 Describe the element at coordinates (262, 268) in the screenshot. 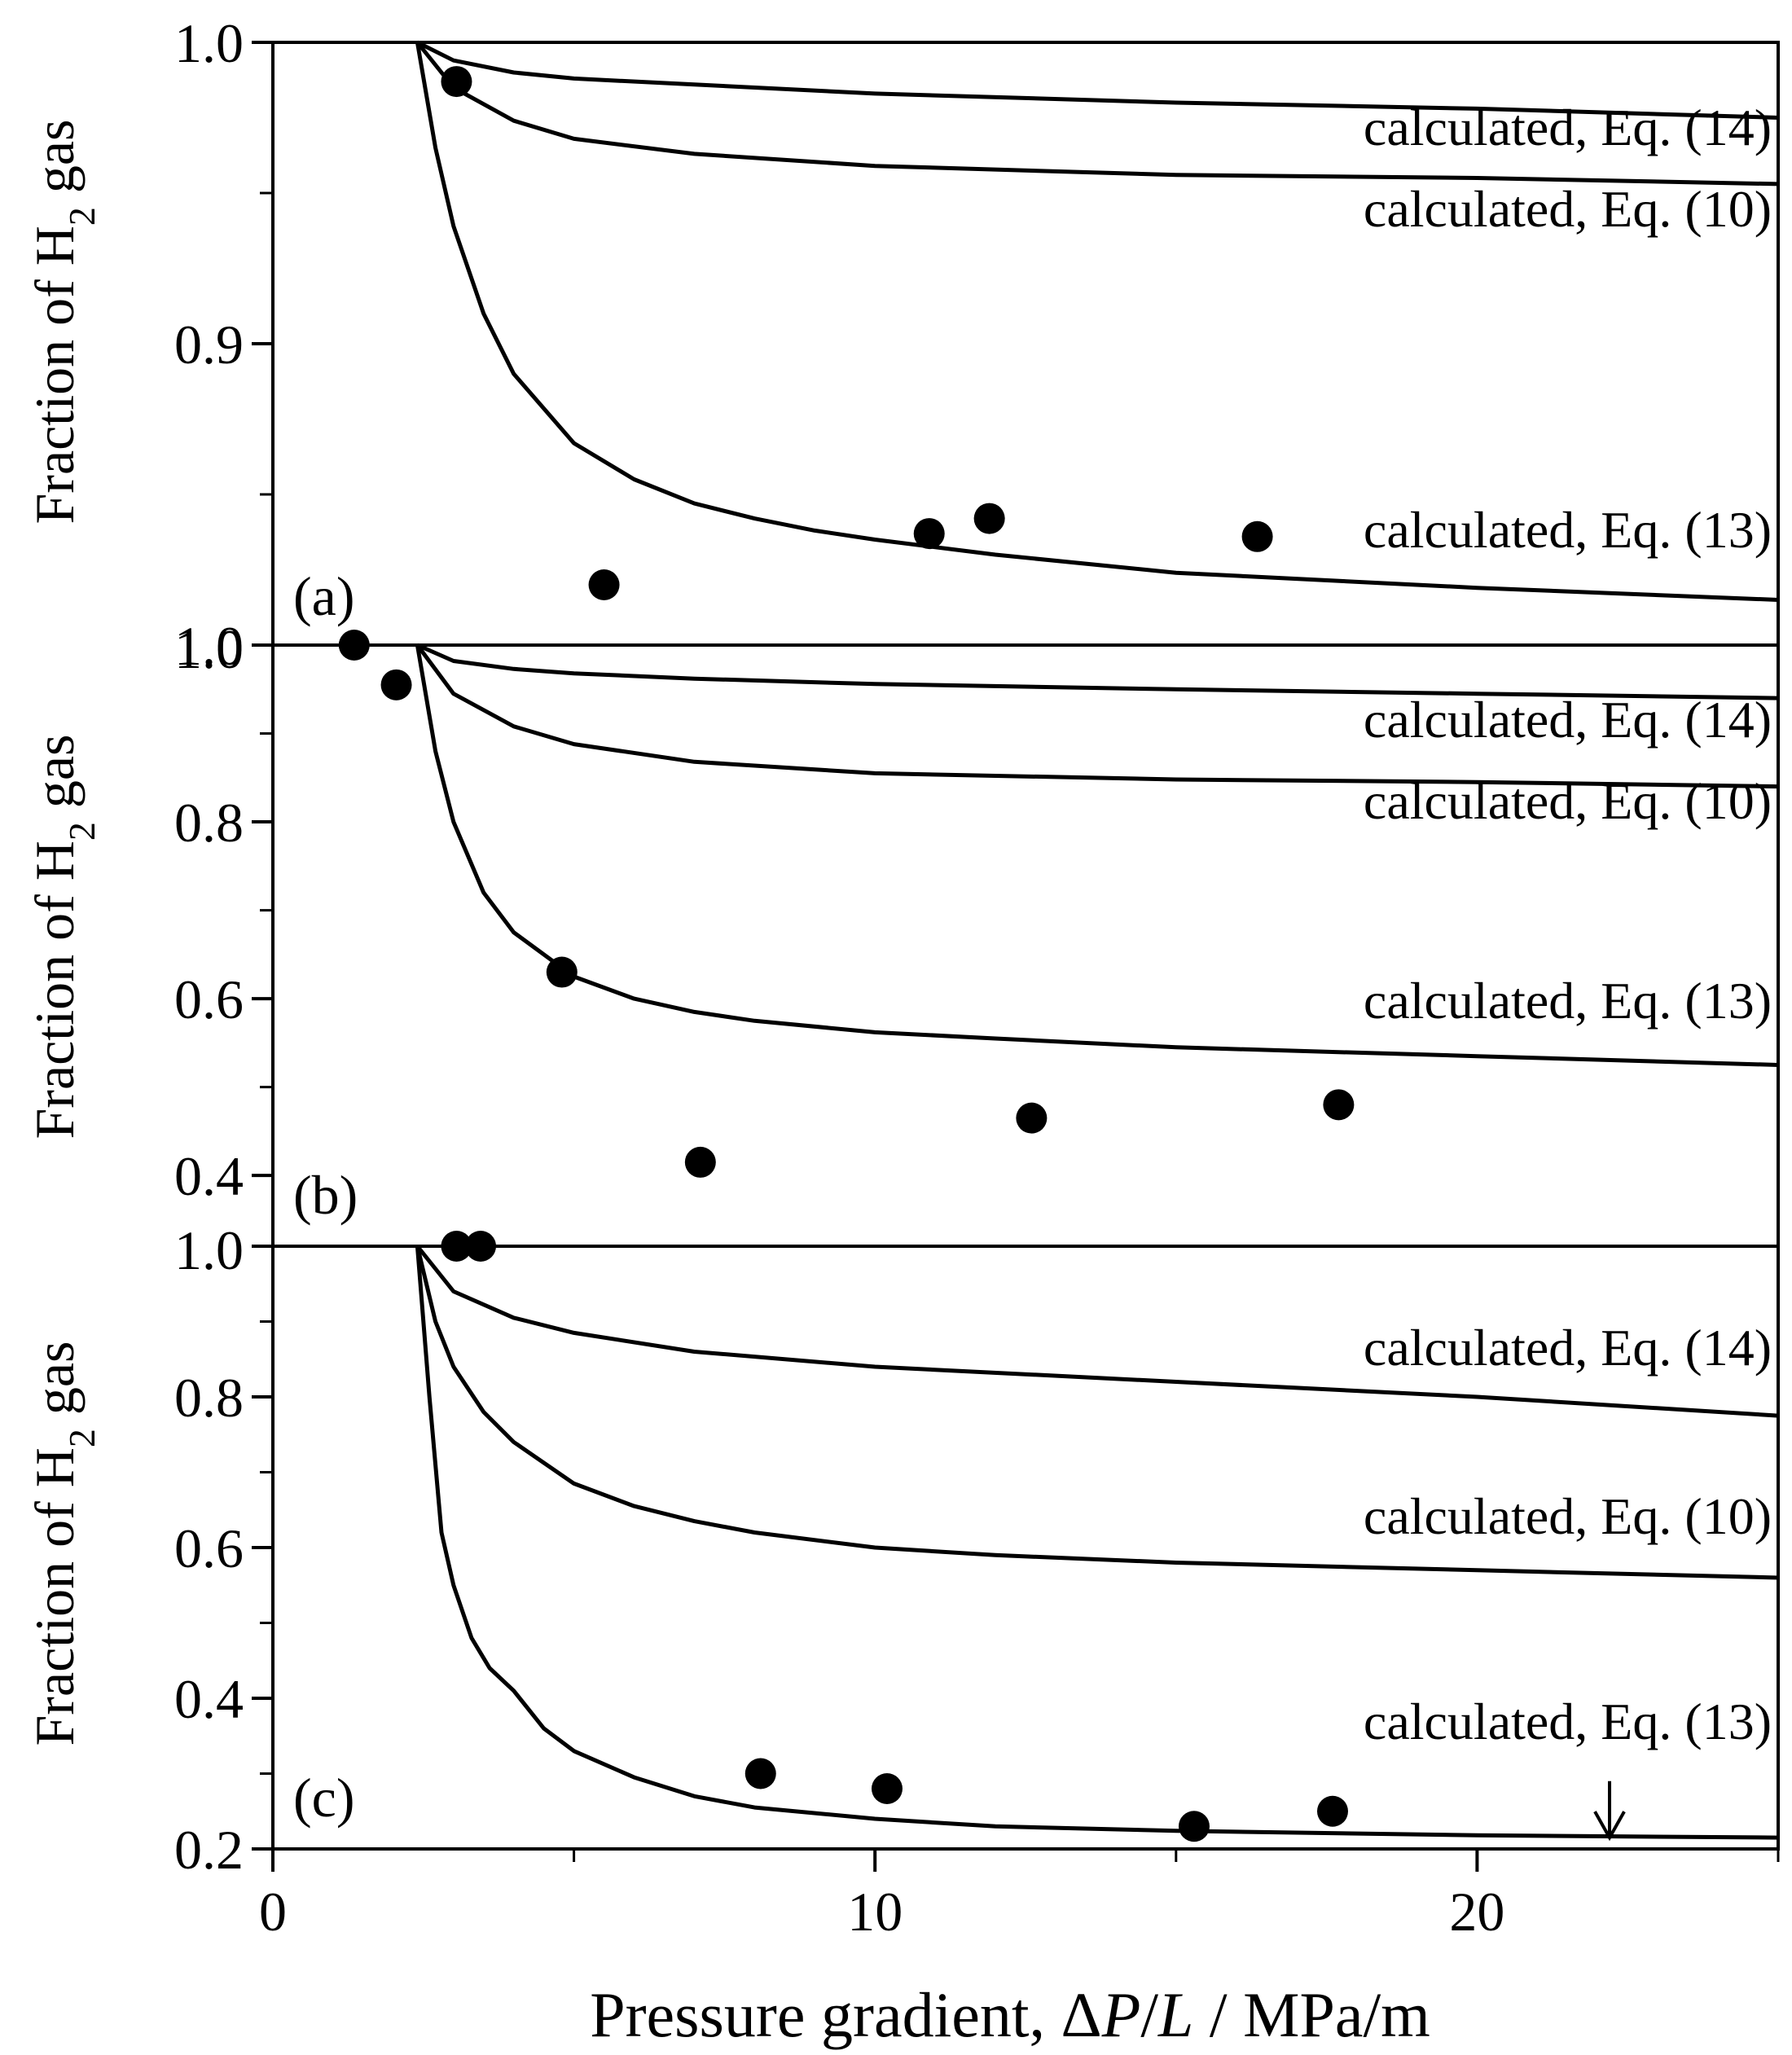

I see `panel-a-ticks` at that location.